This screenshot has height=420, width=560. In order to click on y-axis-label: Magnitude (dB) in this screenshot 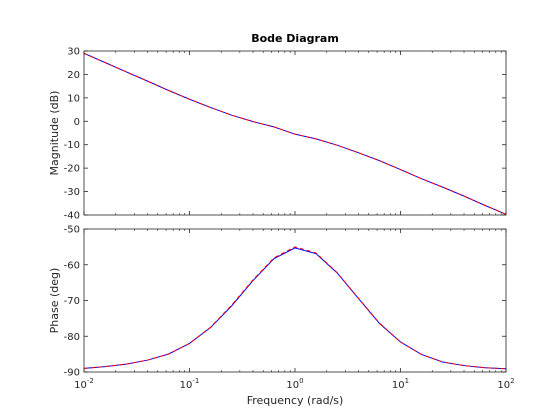, I will do `click(54, 133)`.